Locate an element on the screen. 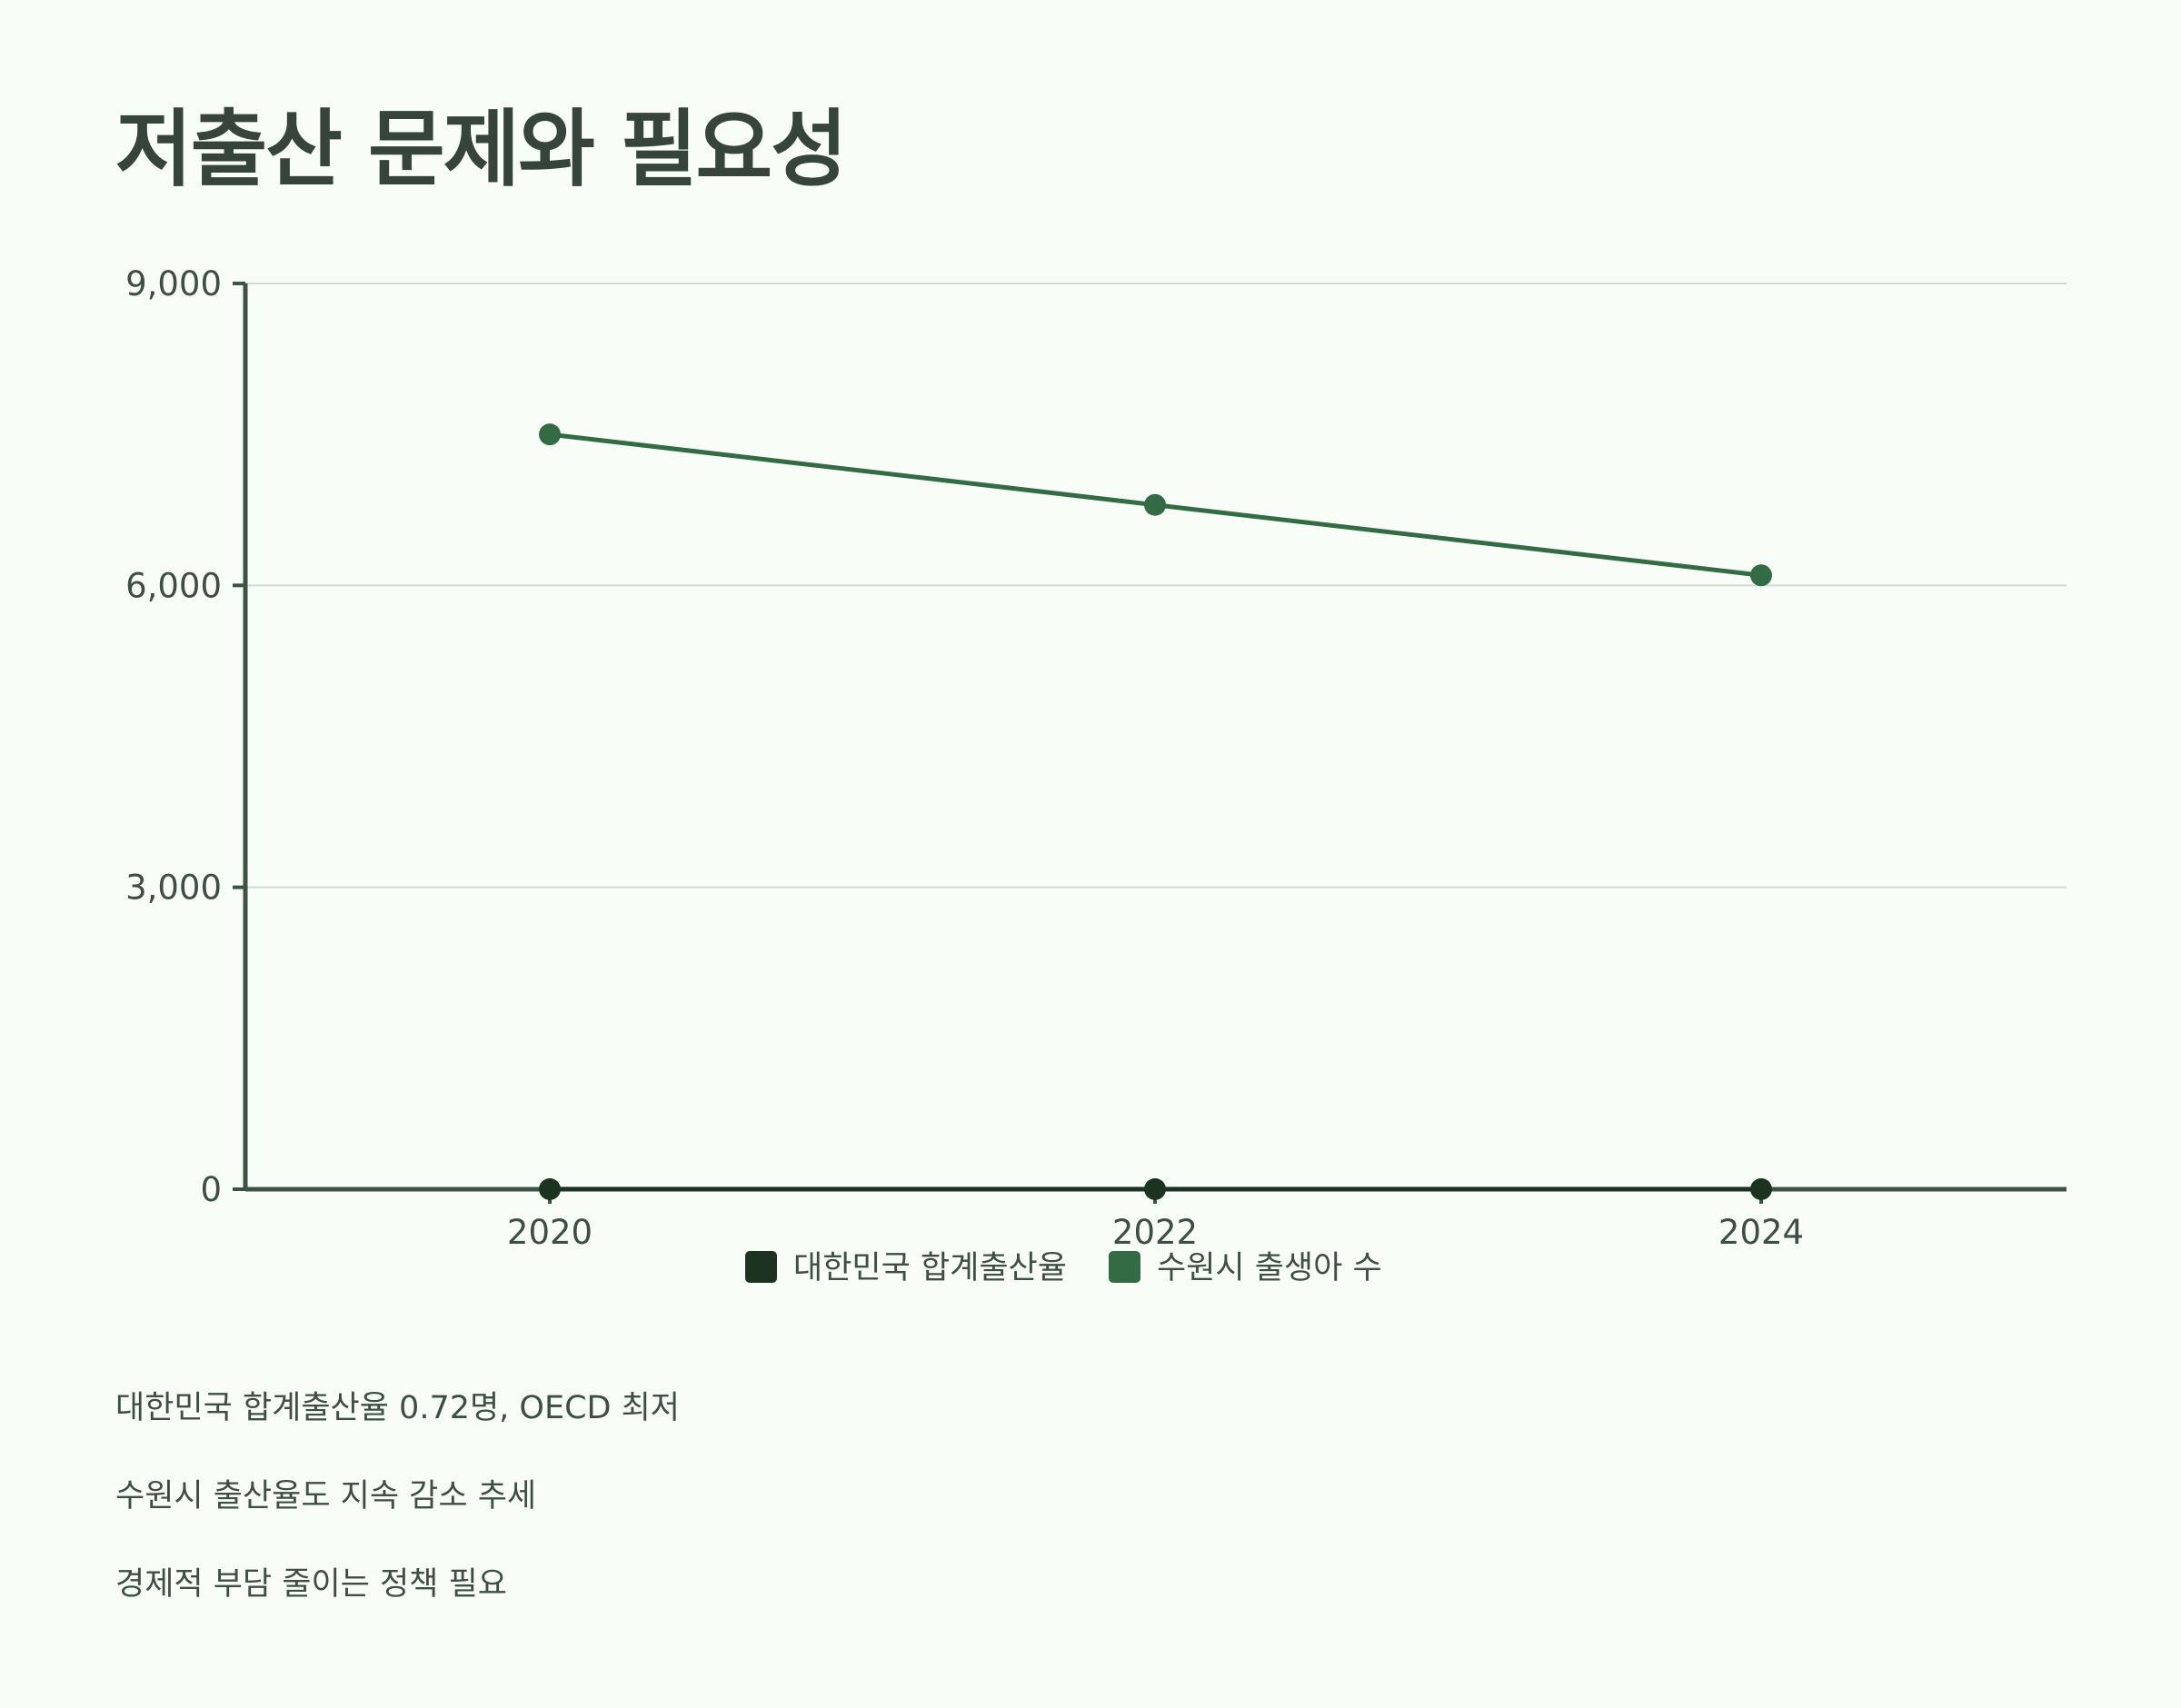 The height and width of the screenshot is (1708, 2181). legend-label: 대한민국 합계출산율 is located at coordinates (930, 1268).